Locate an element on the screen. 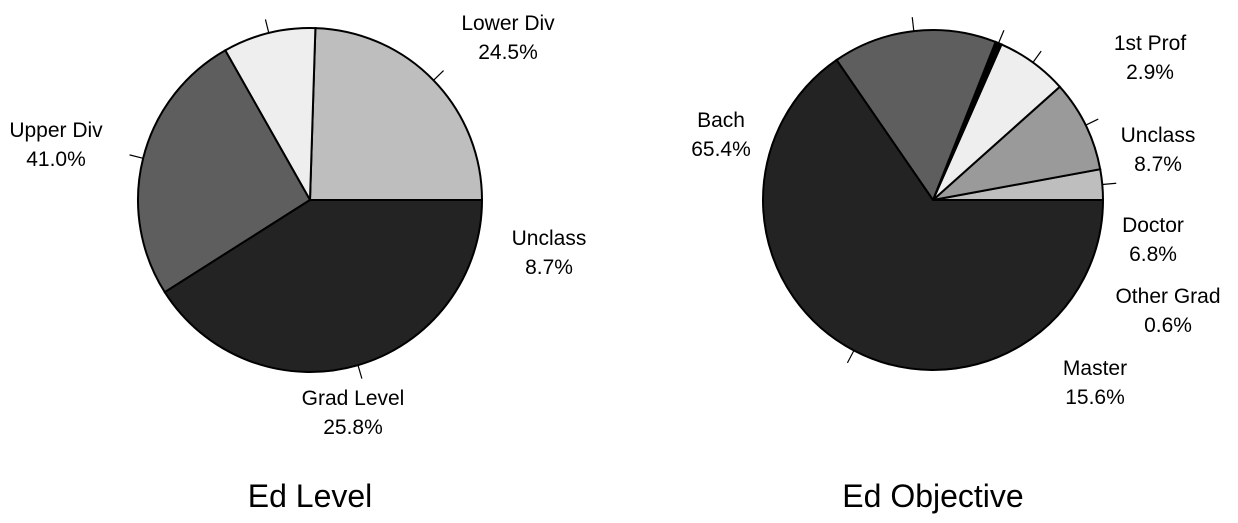 This screenshot has height=523, width=1238. slice-label-other-grad: Other Grad is located at coordinates (1167, 296).